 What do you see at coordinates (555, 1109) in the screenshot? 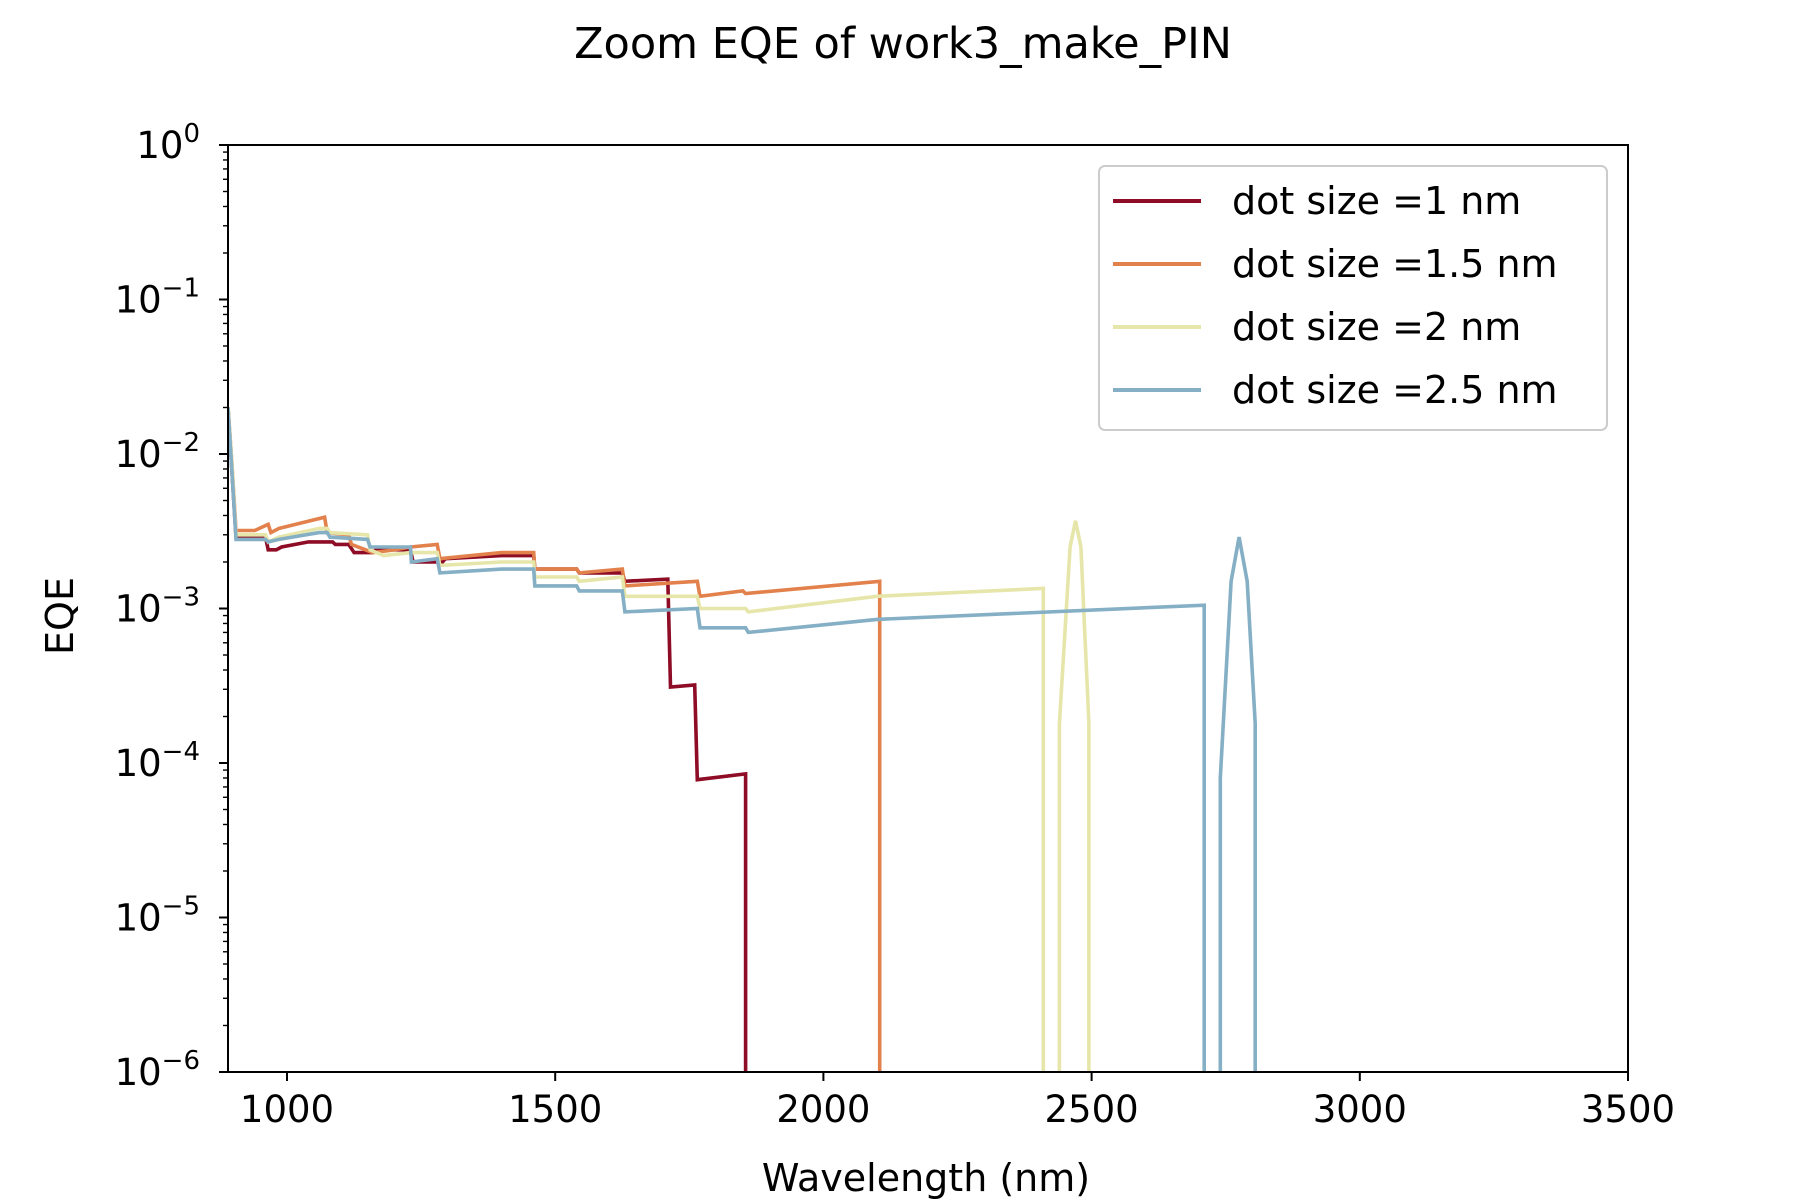
I see `x-tick-label: 1500` at bounding box center [555, 1109].